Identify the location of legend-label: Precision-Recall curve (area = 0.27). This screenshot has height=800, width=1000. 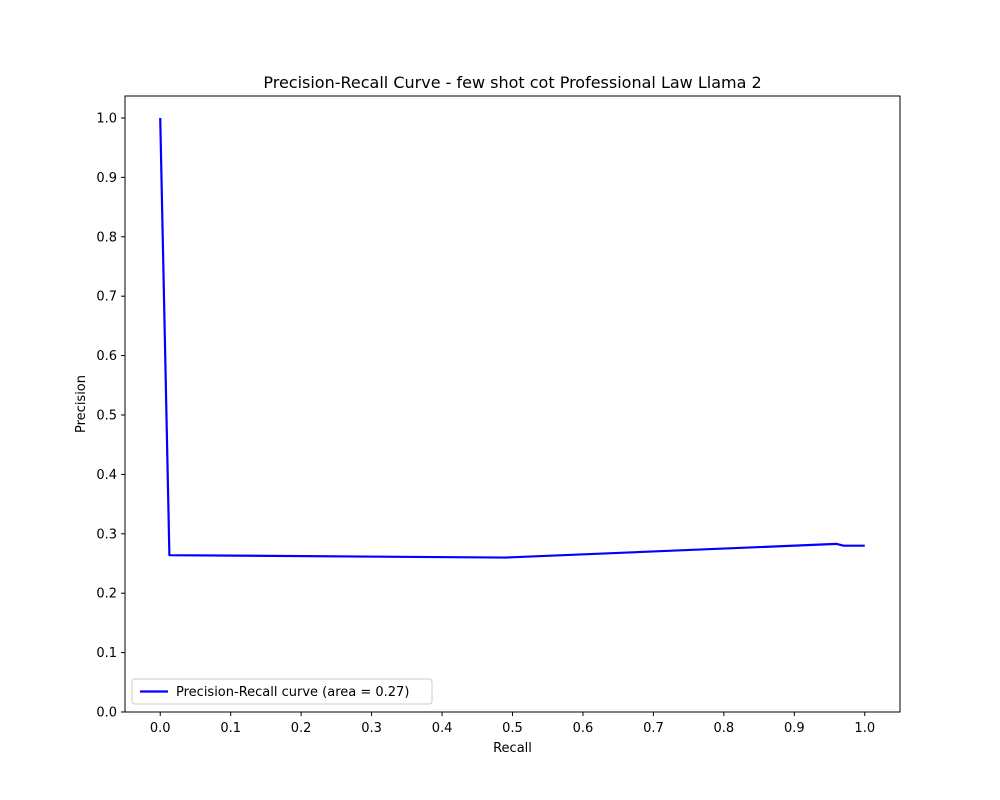
(292, 692).